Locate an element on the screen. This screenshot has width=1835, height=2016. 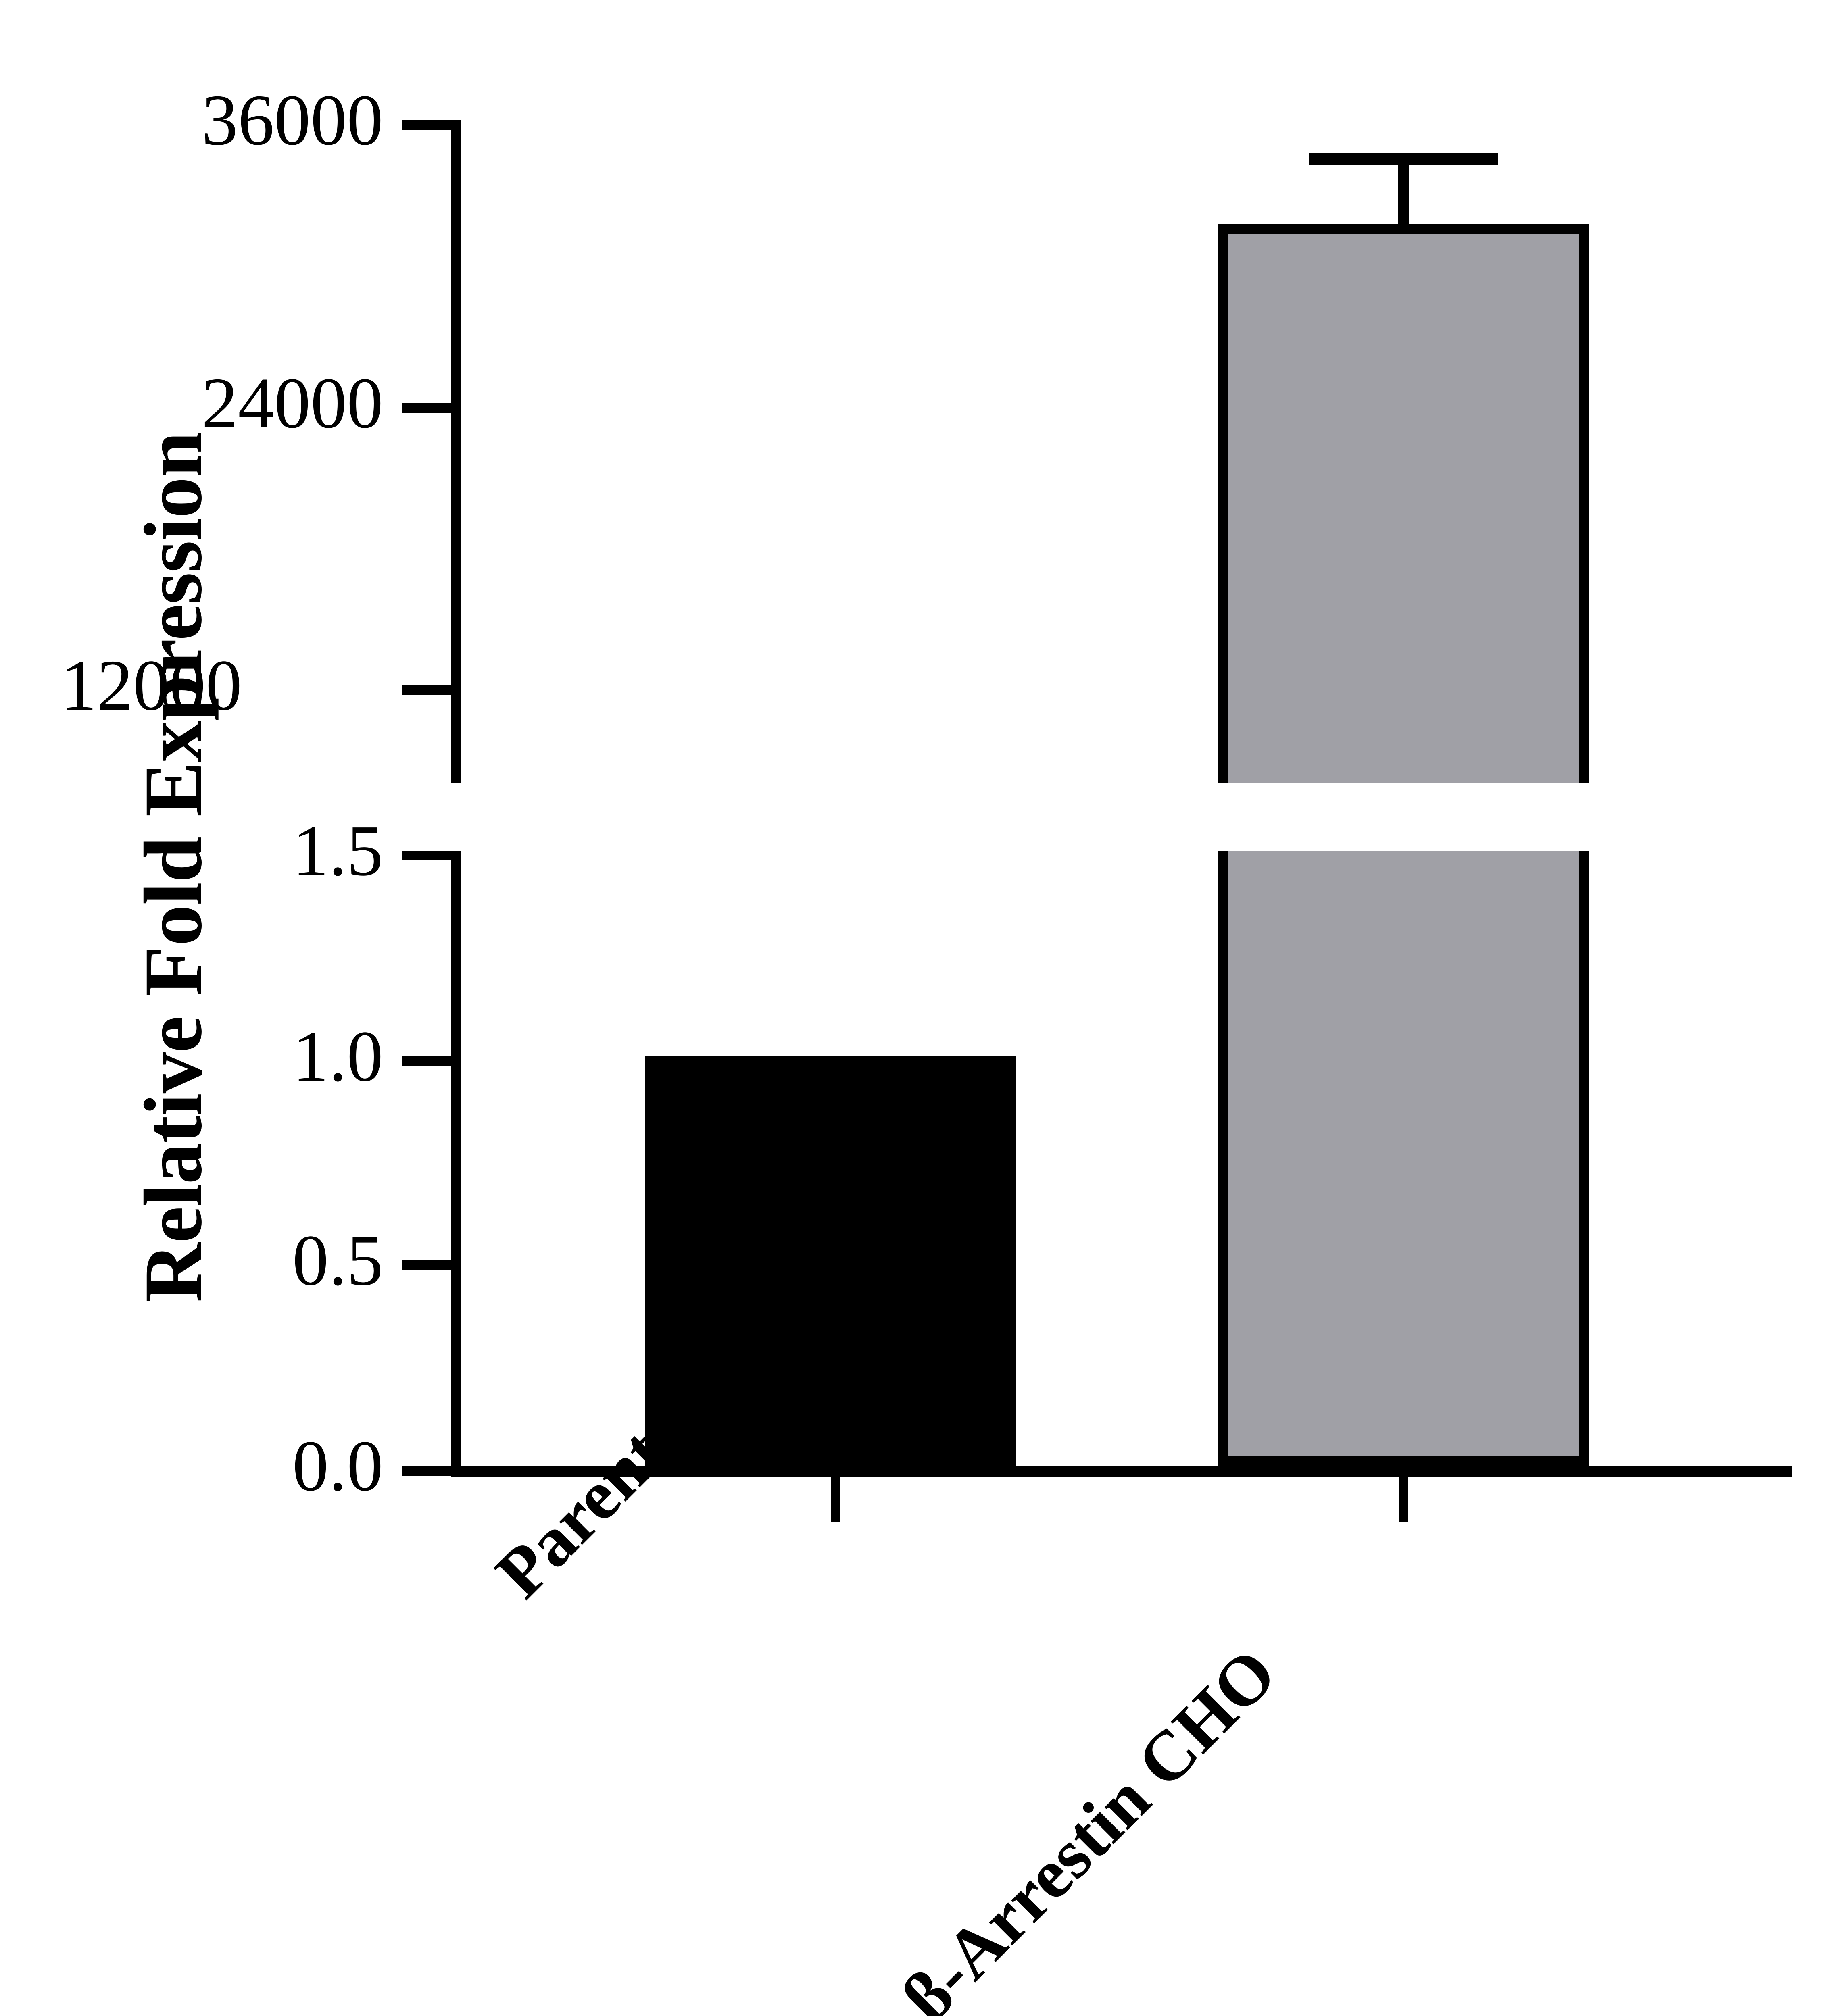
bar-parental-cell is located at coordinates (830, 1261).